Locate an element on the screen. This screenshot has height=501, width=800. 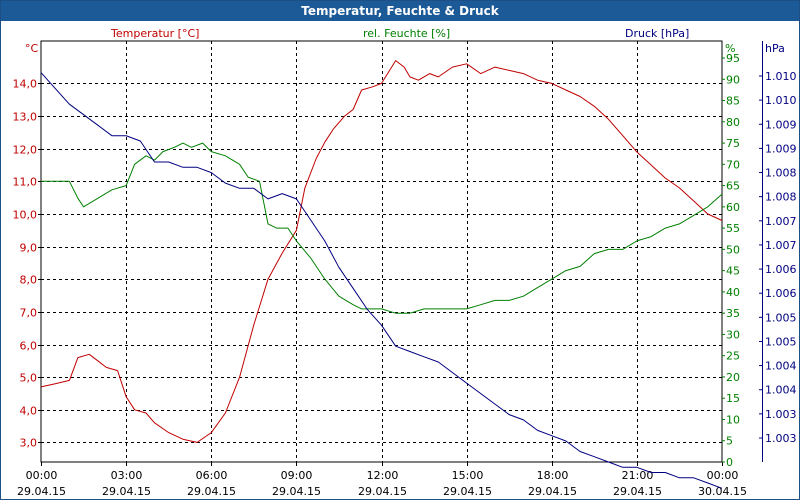
temperature-tick-label: 14,0 is located at coordinates (25, 84).